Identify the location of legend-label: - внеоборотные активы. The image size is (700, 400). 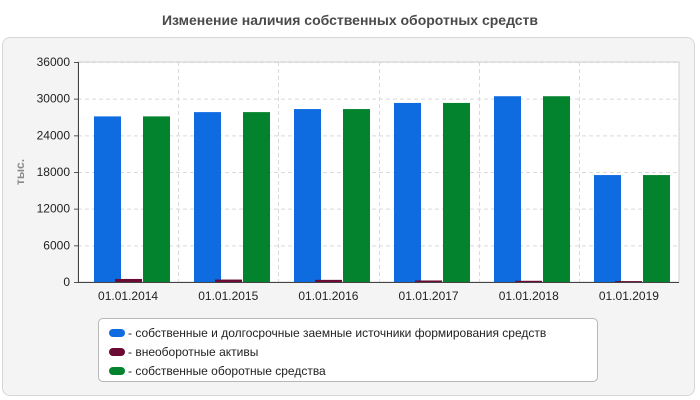
(193, 351).